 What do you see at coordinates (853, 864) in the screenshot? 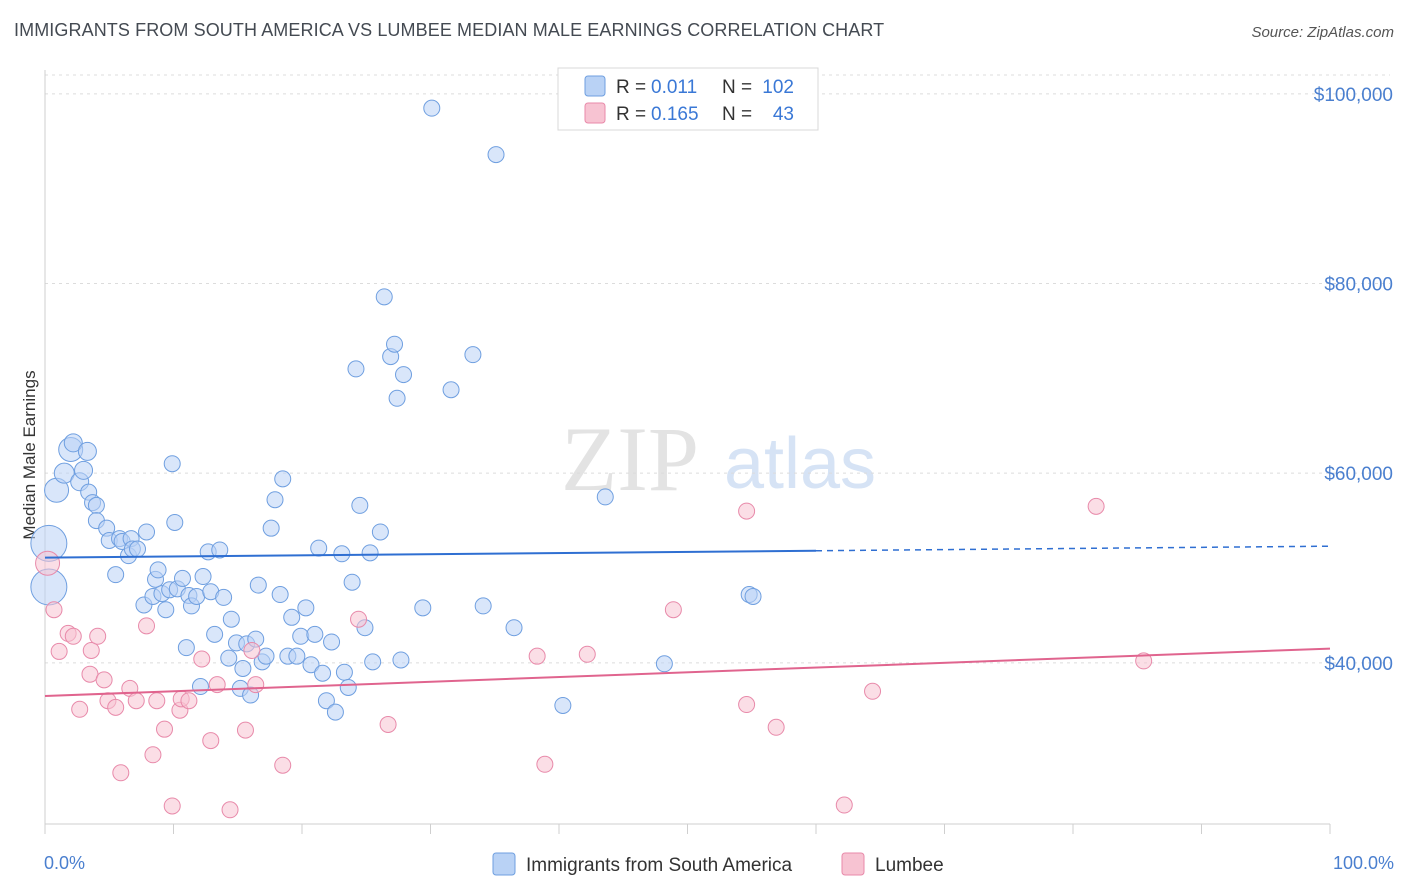
I see `bottom-legend-swatch-pink` at bounding box center [853, 864].